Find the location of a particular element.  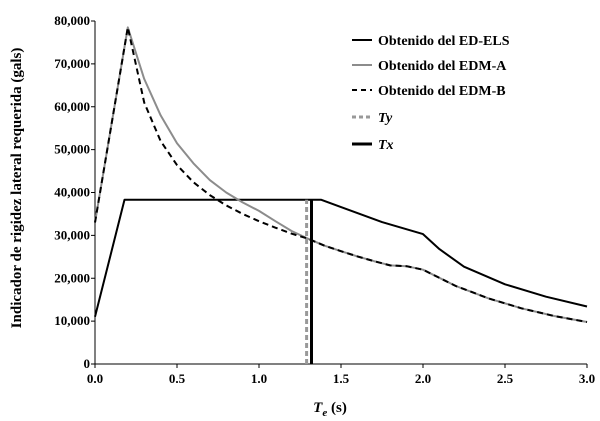

x-axis-title-main: T is located at coordinates (318, 408).